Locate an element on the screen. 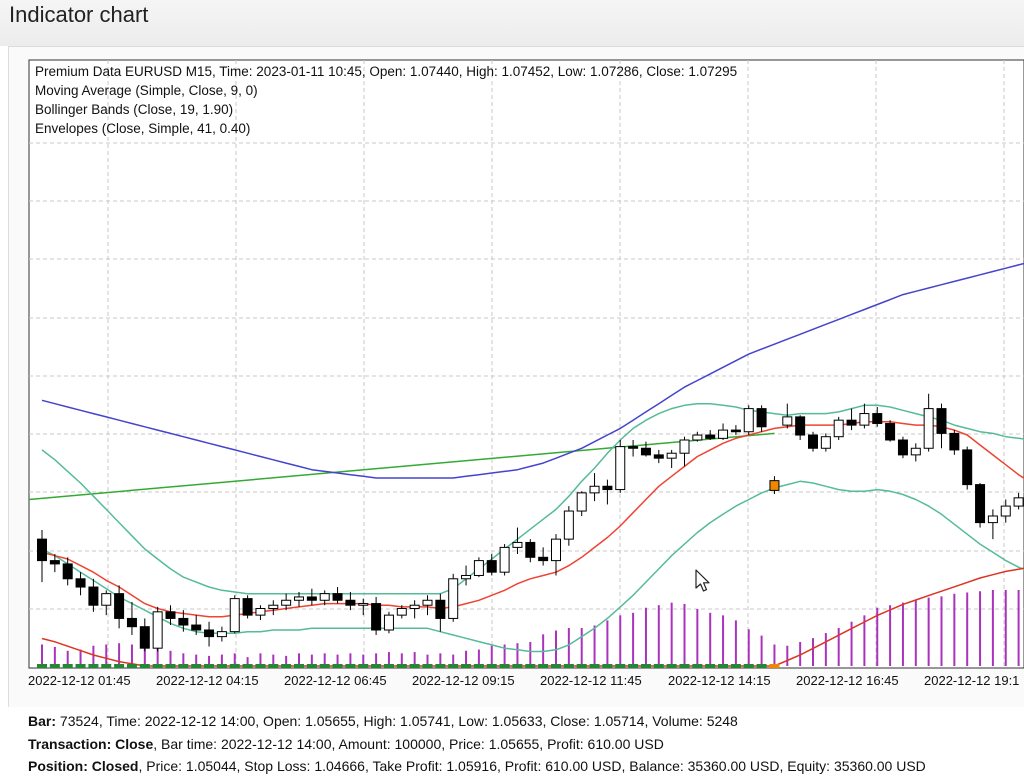  x-tick-label: 2022-12-12 11:45 is located at coordinates (591, 680).